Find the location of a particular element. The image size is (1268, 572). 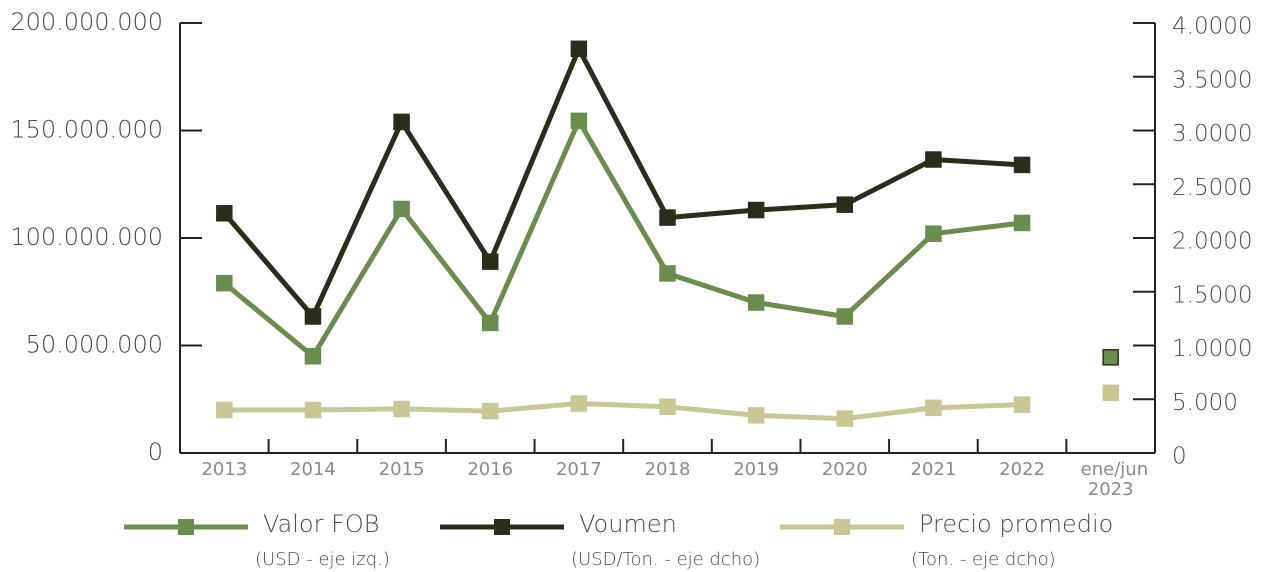

legend-unit: (USD/Ton. - eje dcho) is located at coordinates (665, 559).